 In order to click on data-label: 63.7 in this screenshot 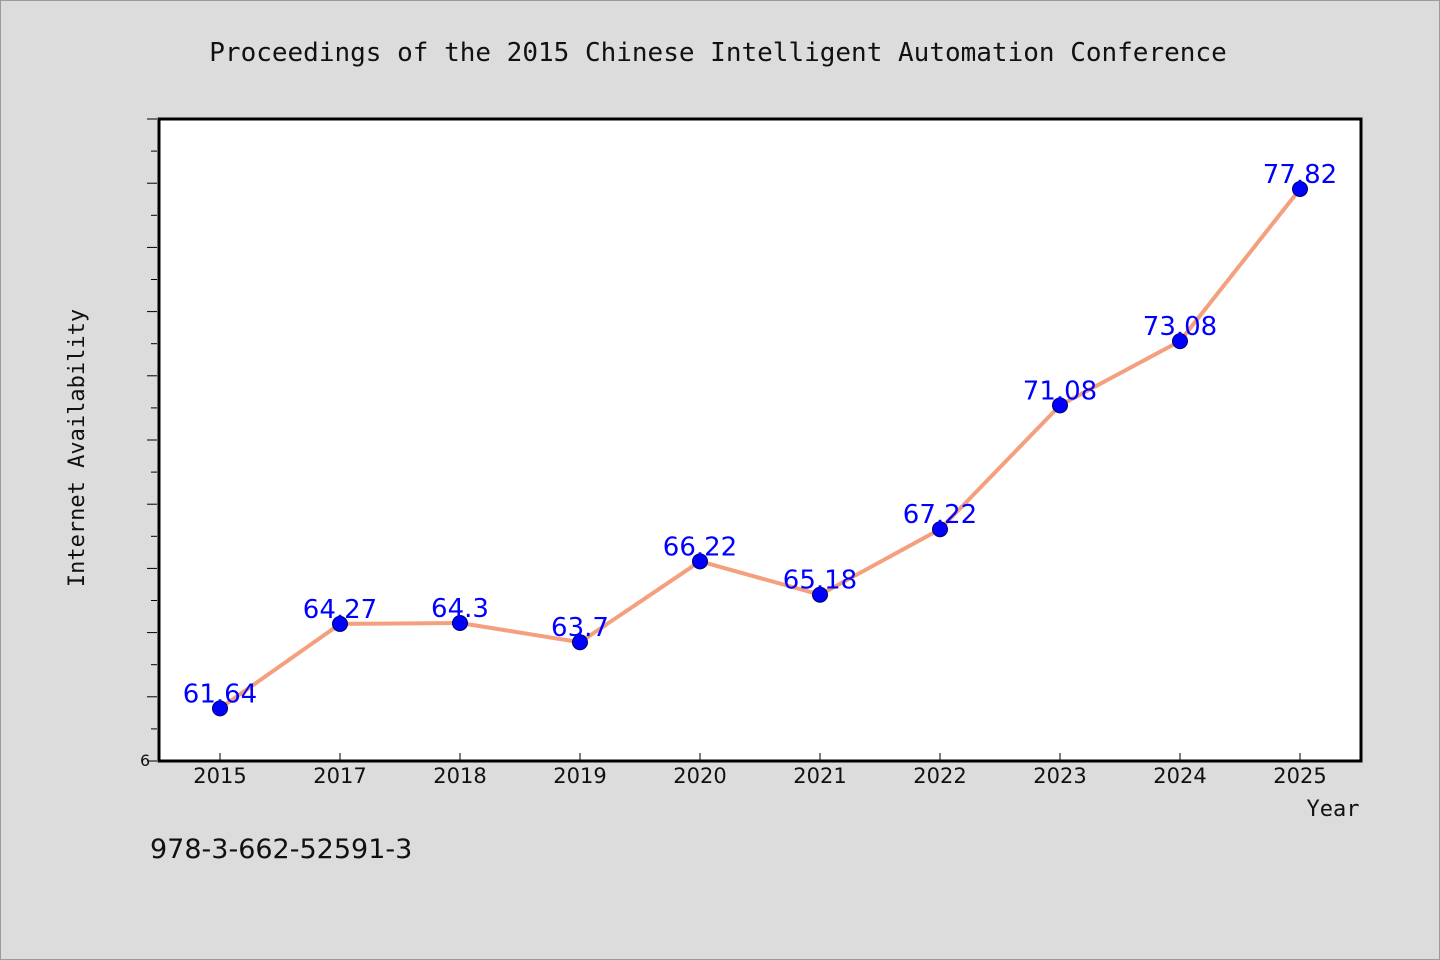, I will do `click(580, 628)`.